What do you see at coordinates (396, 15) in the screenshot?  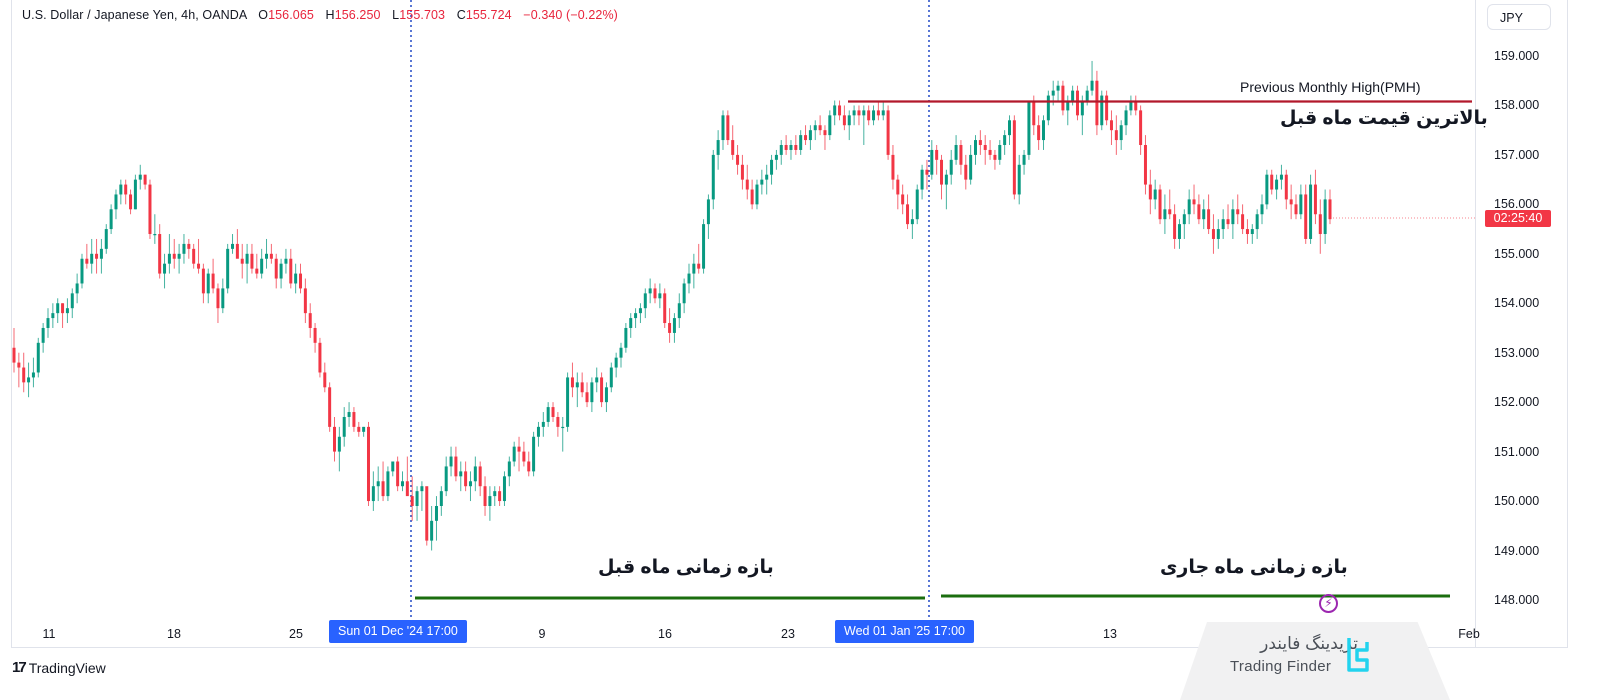 I see `low-label: L` at bounding box center [396, 15].